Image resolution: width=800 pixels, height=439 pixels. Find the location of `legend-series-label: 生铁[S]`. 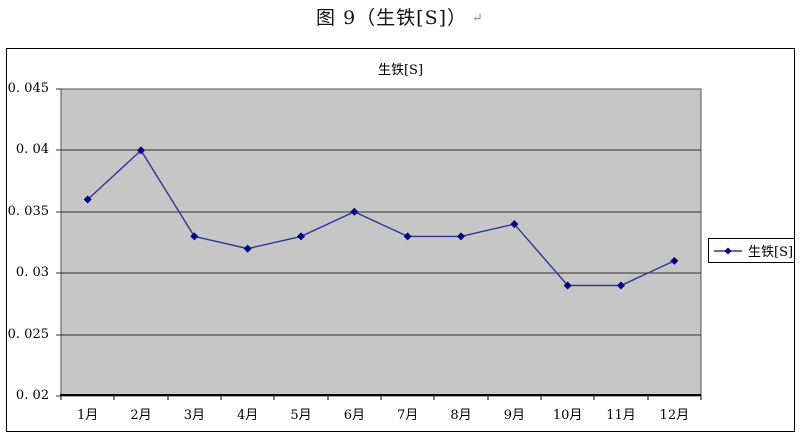

legend-series-label: 生铁[S] is located at coordinates (771, 252).